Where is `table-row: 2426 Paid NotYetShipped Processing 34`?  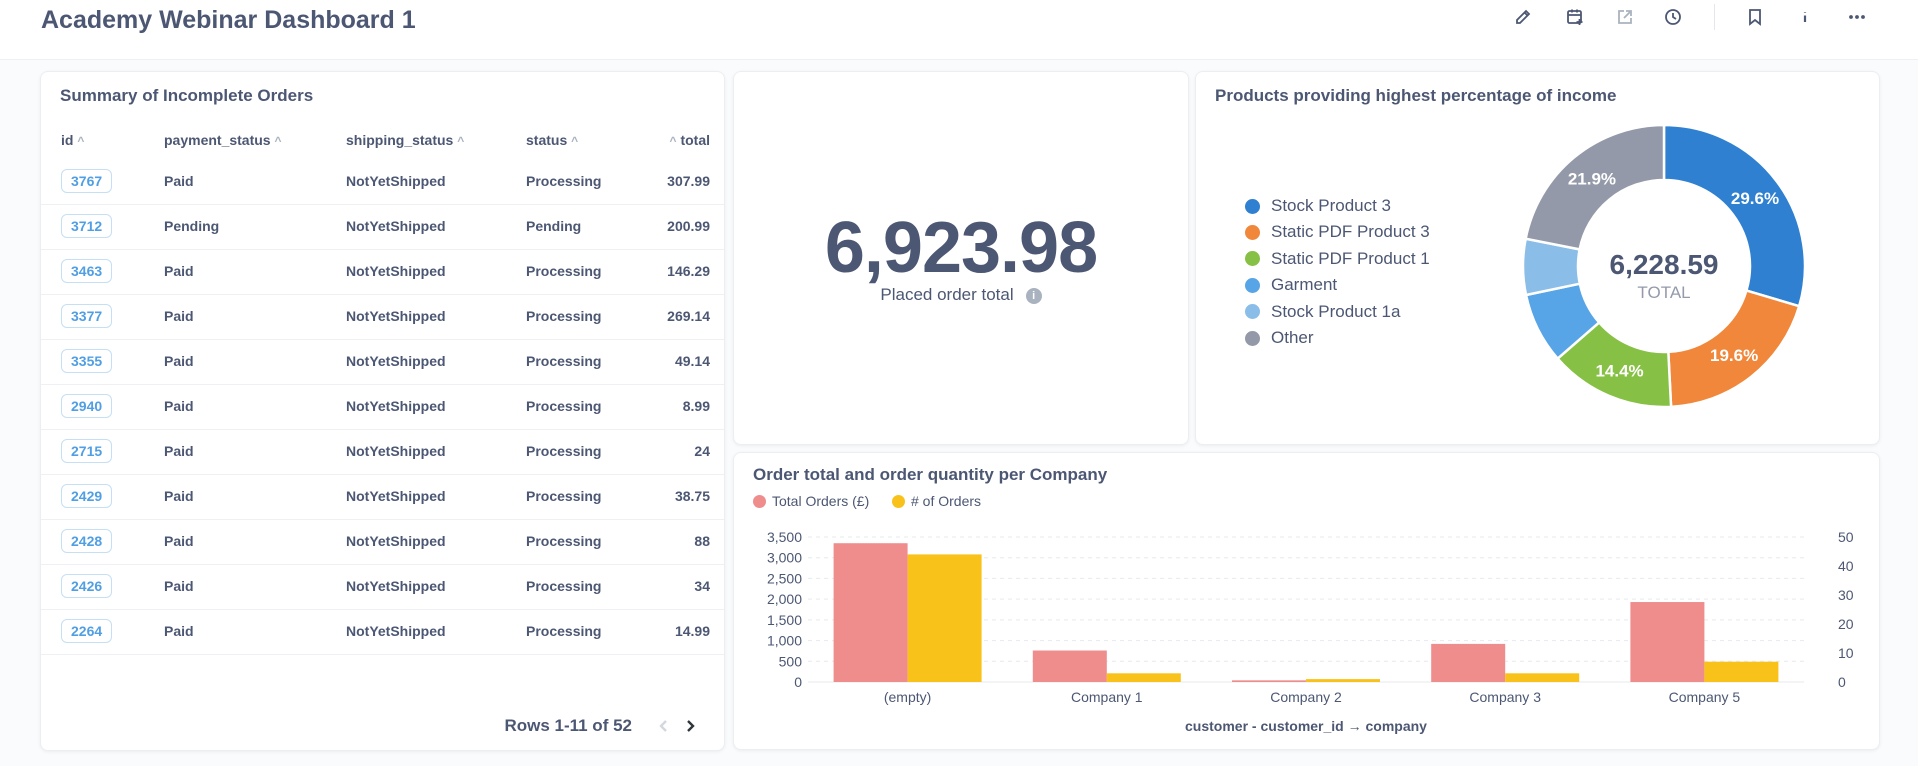 table-row: 2426 Paid NotYetShipped Processing 34 is located at coordinates (382, 587).